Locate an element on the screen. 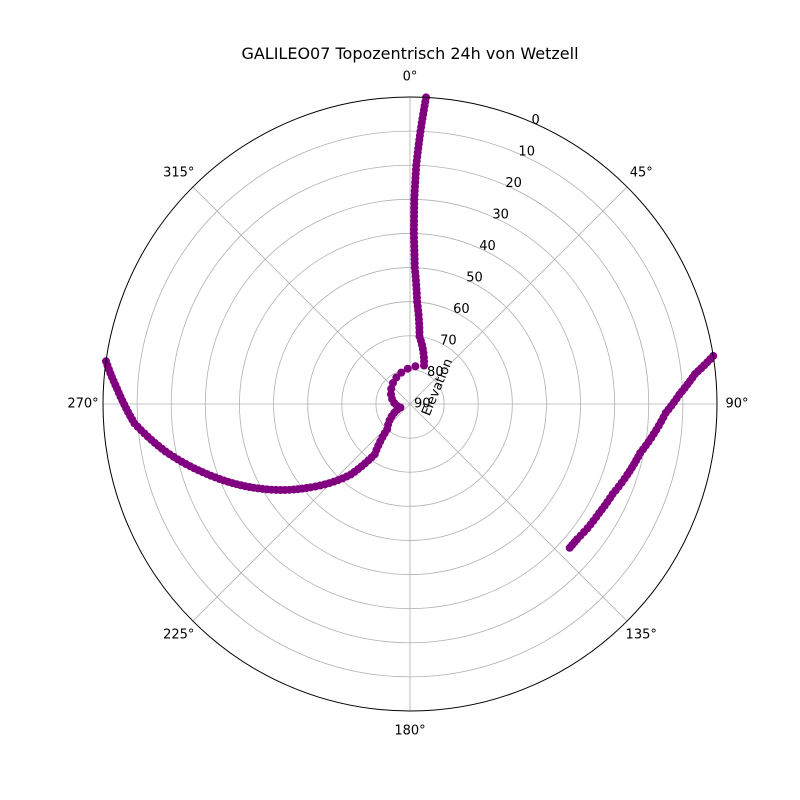 The width and height of the screenshot is (800, 800). radial-tick-label: 80 is located at coordinates (435, 372).